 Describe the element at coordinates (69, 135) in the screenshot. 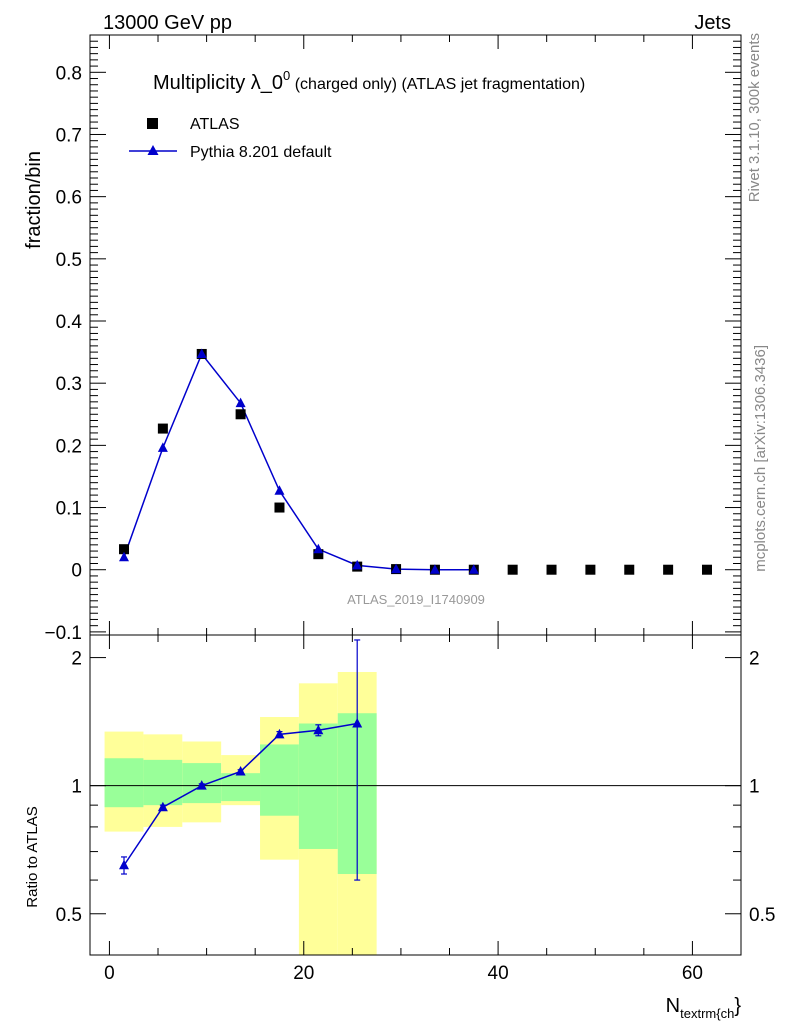

I see `y-tick-label: 0.7` at that location.